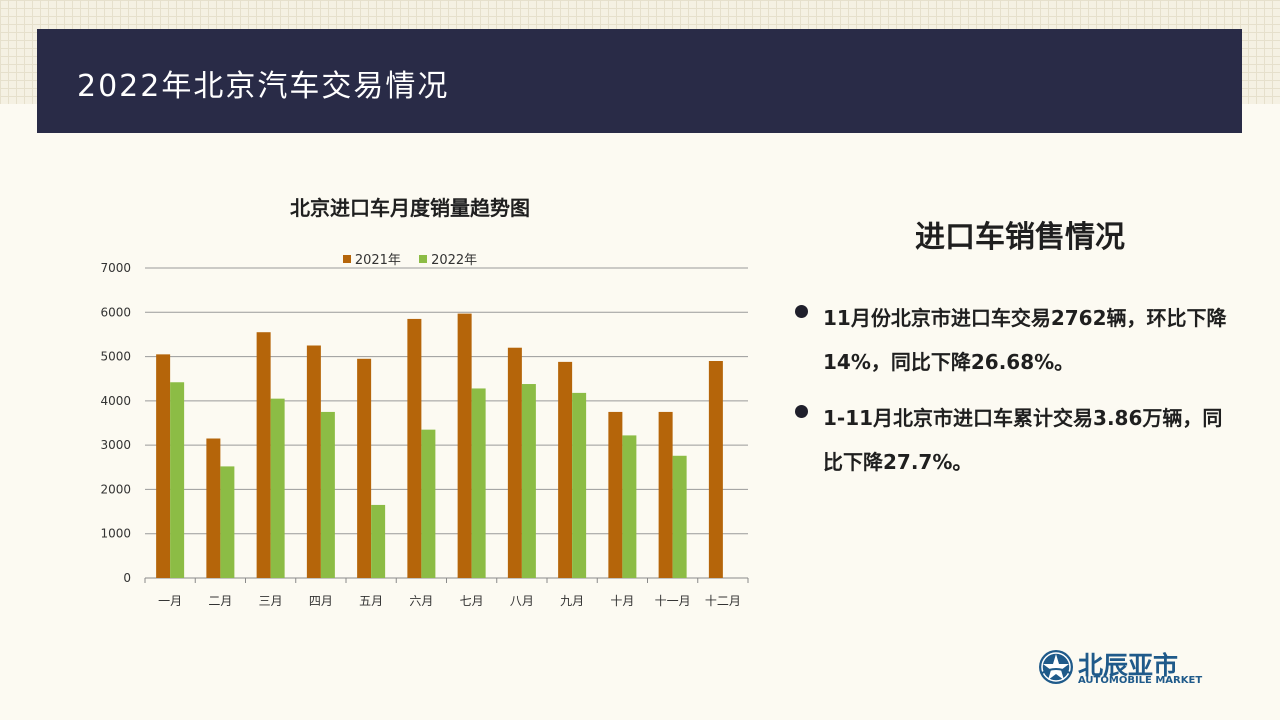 This screenshot has width=1280, height=720. What do you see at coordinates (622, 601) in the screenshot?
I see `x-tick-label: 十月` at bounding box center [622, 601].